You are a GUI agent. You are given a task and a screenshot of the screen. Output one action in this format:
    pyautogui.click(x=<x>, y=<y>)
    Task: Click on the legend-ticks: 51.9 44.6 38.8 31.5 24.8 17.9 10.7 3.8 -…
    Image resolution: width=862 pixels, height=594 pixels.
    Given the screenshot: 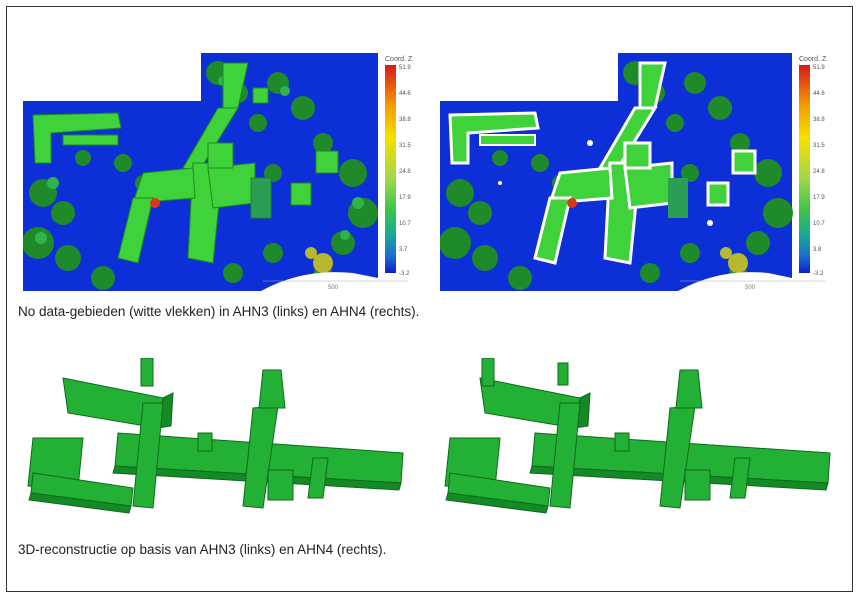 What is the action you would take?
    pyautogui.click(x=819, y=171)
    